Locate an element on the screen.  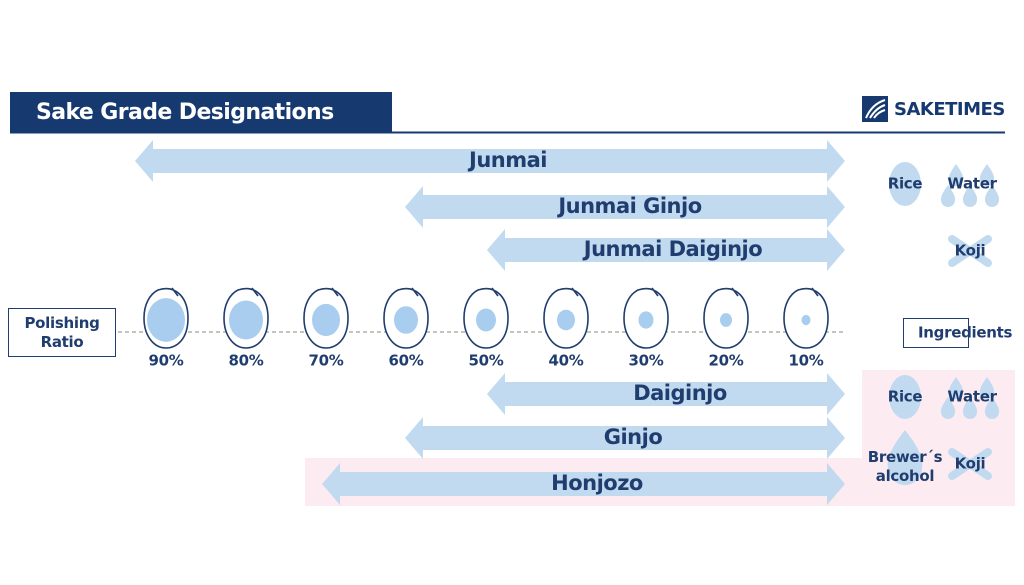
polishing-box is located at coordinates (62, 332).